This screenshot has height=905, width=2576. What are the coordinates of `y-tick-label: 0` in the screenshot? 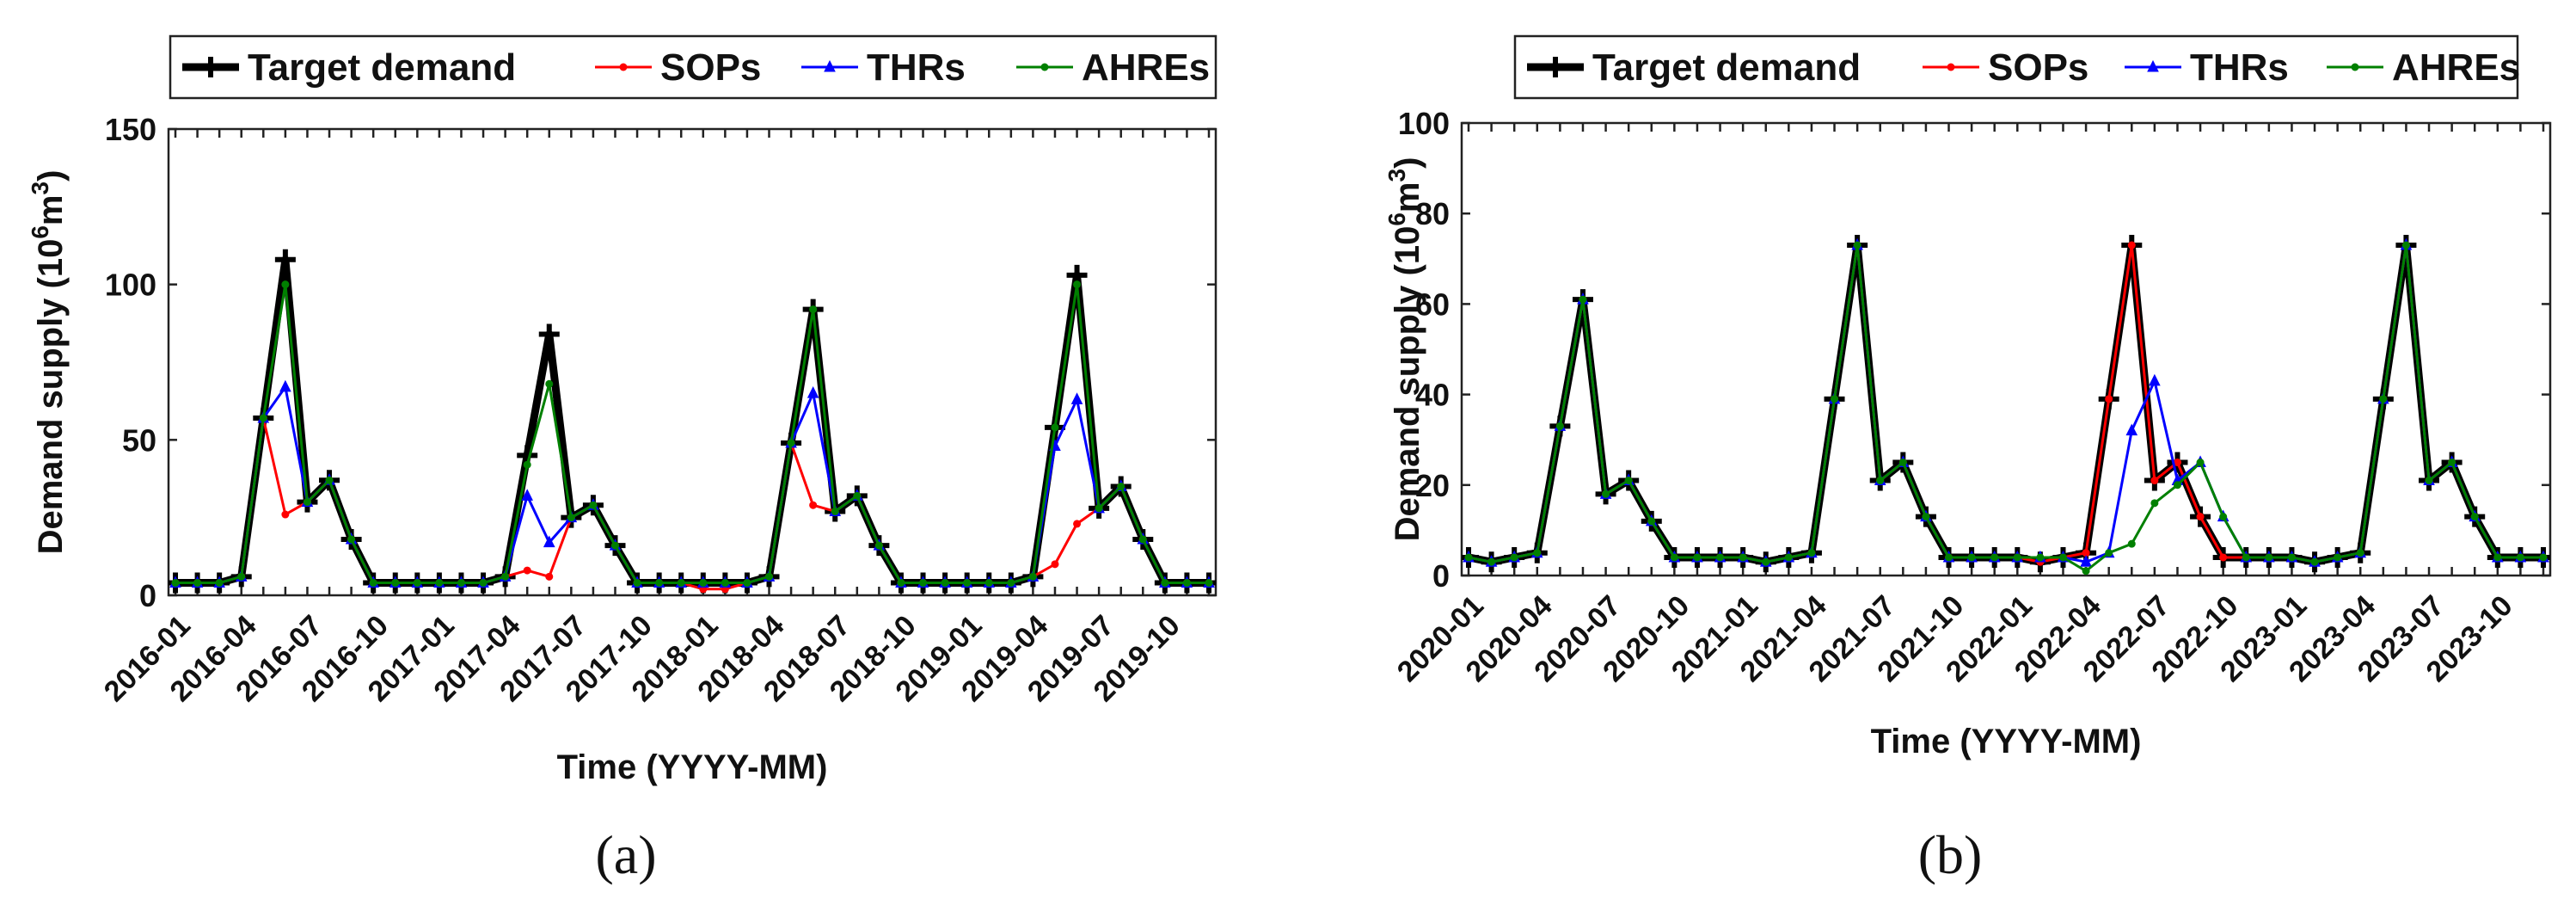 It's located at (1441, 576).